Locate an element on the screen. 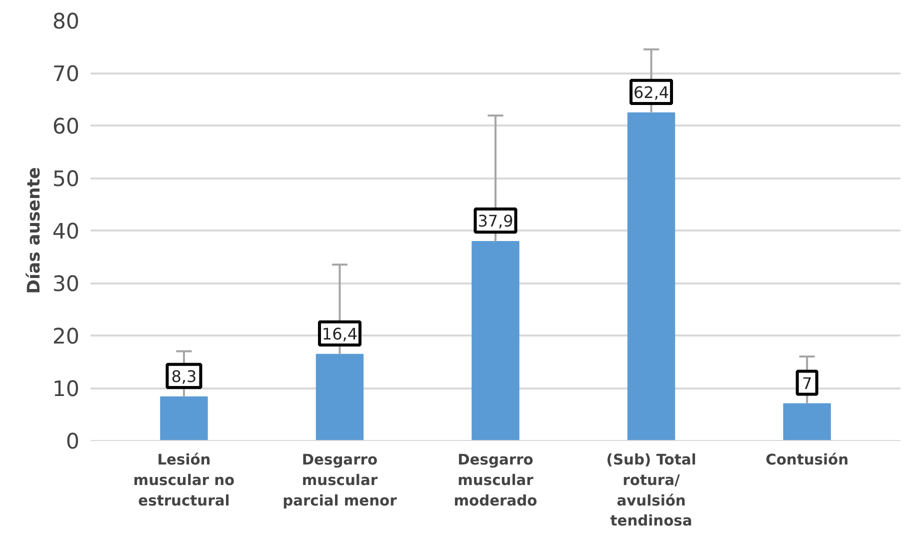  data-label: 62,4 is located at coordinates (651, 92).